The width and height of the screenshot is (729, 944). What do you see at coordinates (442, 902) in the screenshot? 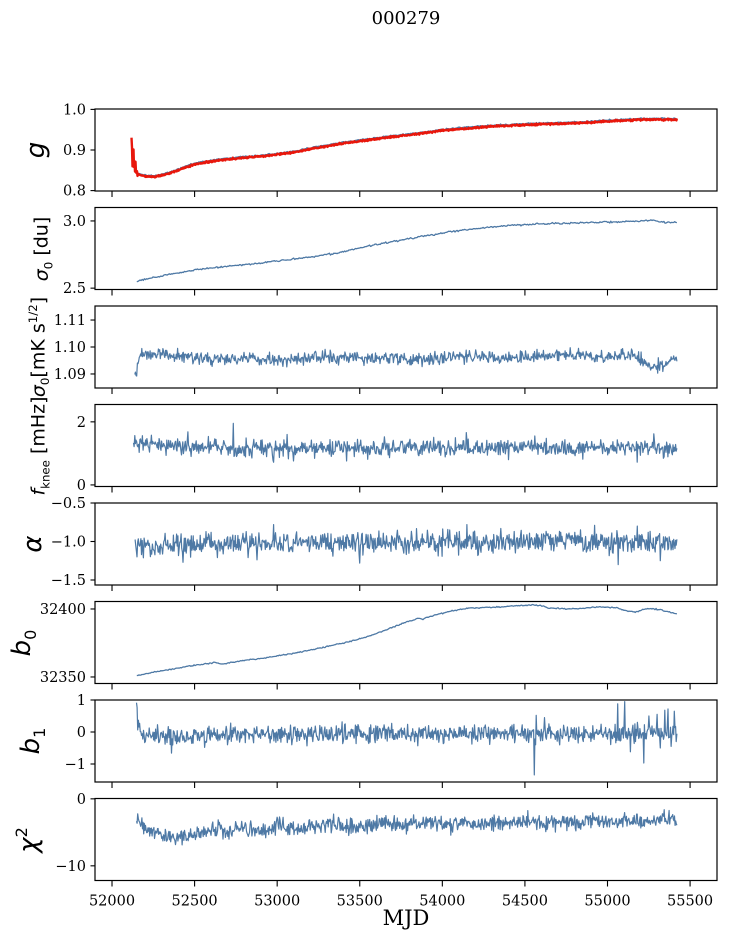
I see `x-tick-label: 54000` at bounding box center [442, 902].